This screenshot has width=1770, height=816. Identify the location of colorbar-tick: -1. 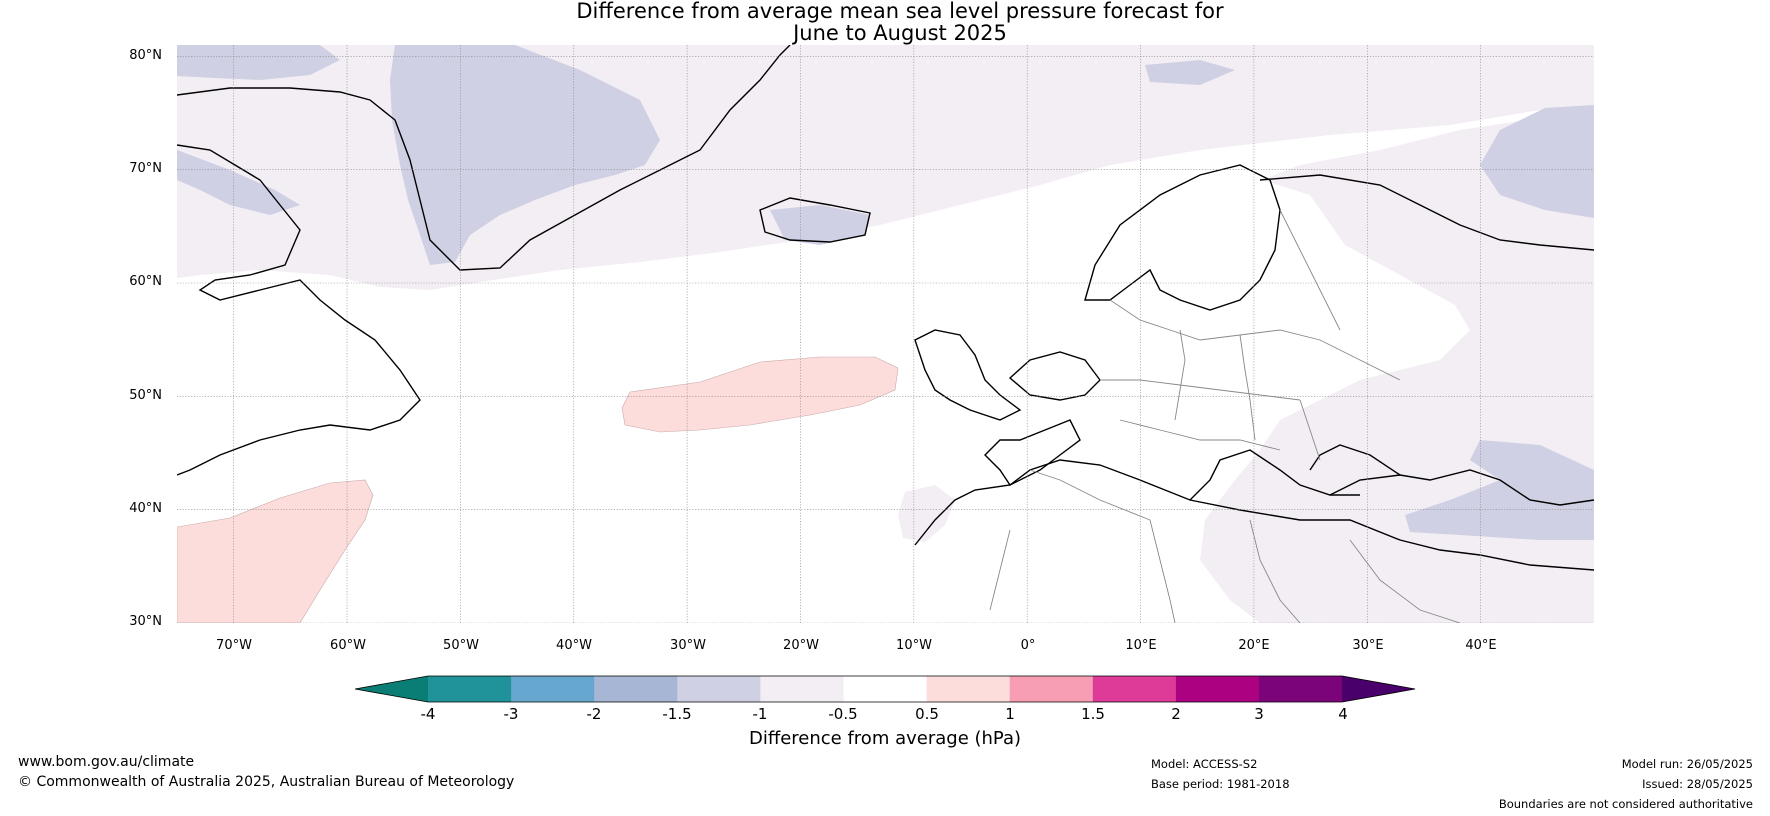
(760, 714).